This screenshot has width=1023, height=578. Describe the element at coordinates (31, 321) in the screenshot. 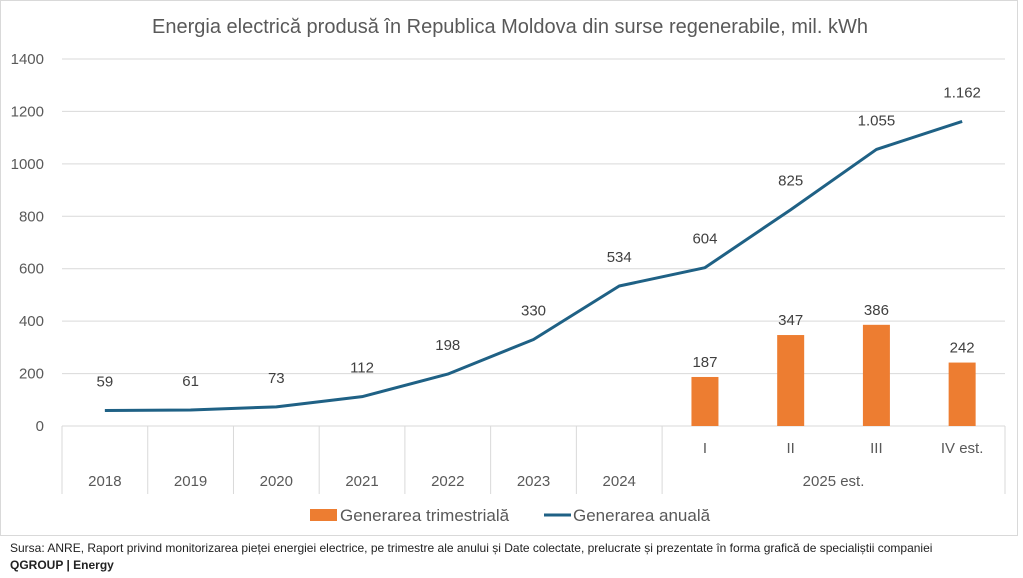

I see `y-tick-label: 400` at that location.